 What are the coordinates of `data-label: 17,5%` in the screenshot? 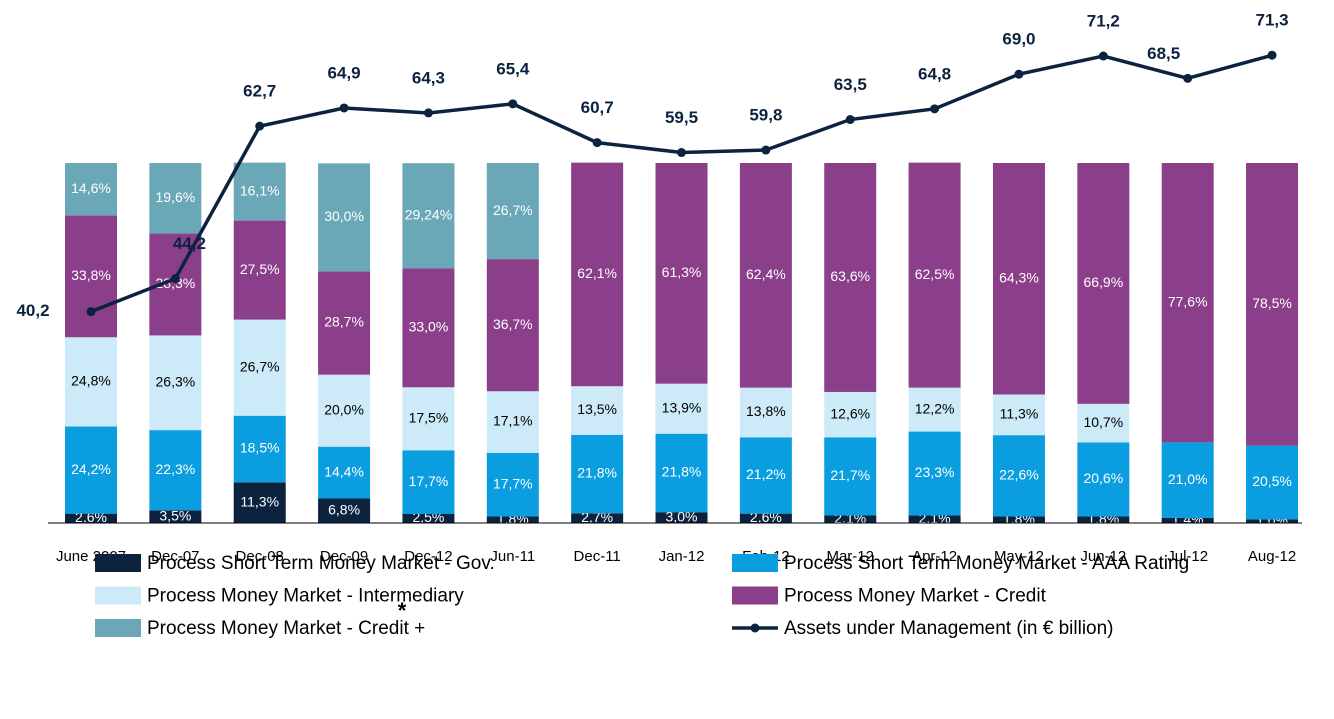 It's located at (429, 417).